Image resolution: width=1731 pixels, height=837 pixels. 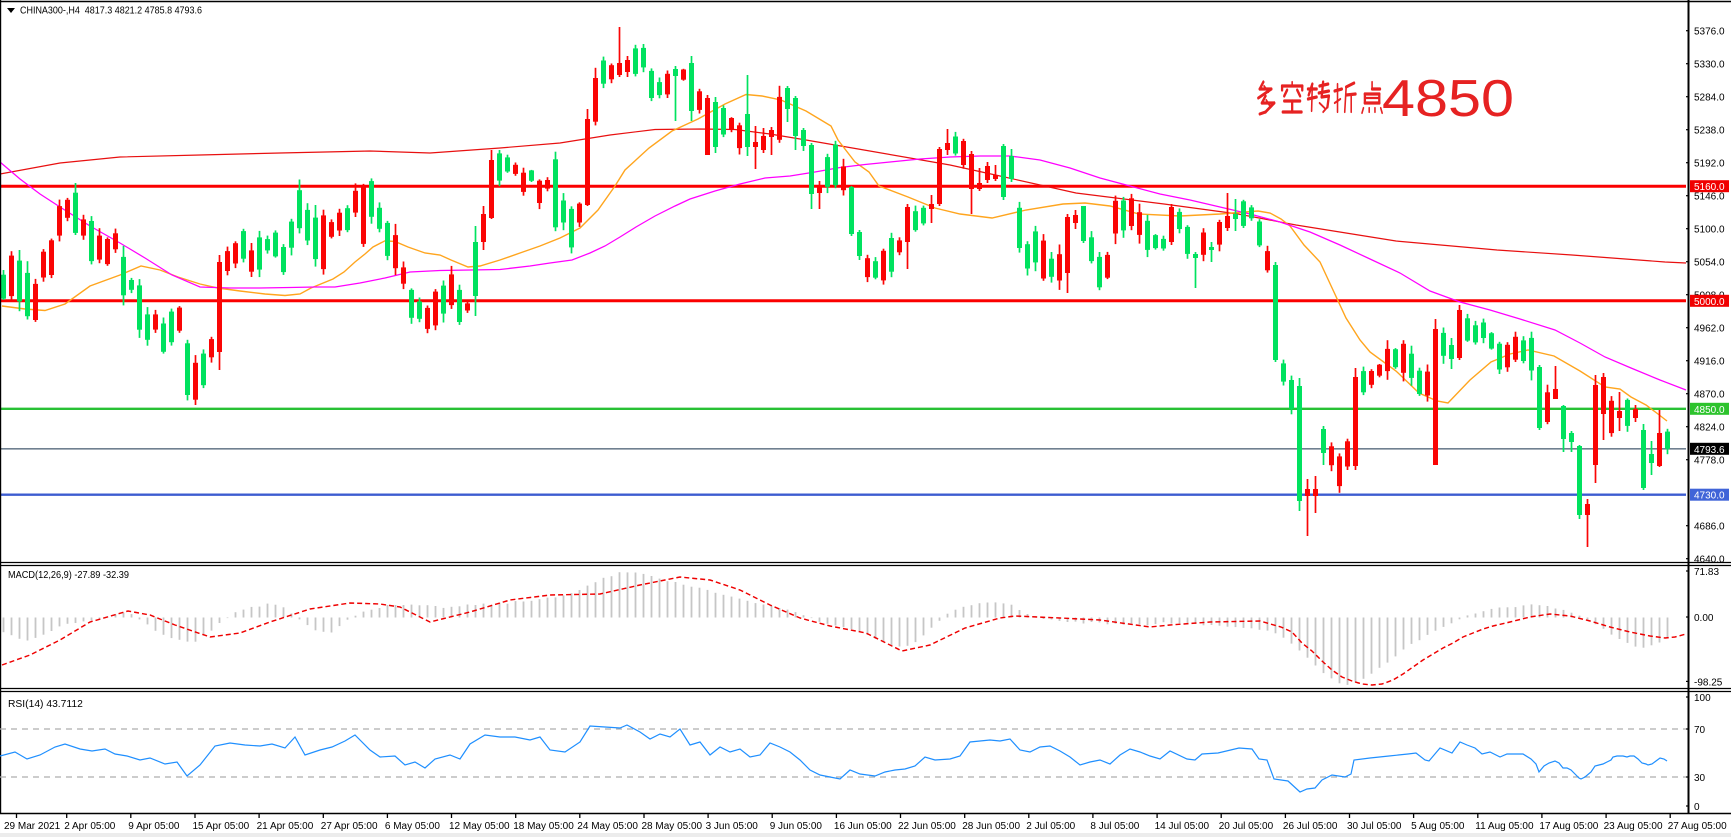 What do you see at coordinates (1709, 197) in the screenshot?
I see `svg-text: 5146.0` at bounding box center [1709, 197].